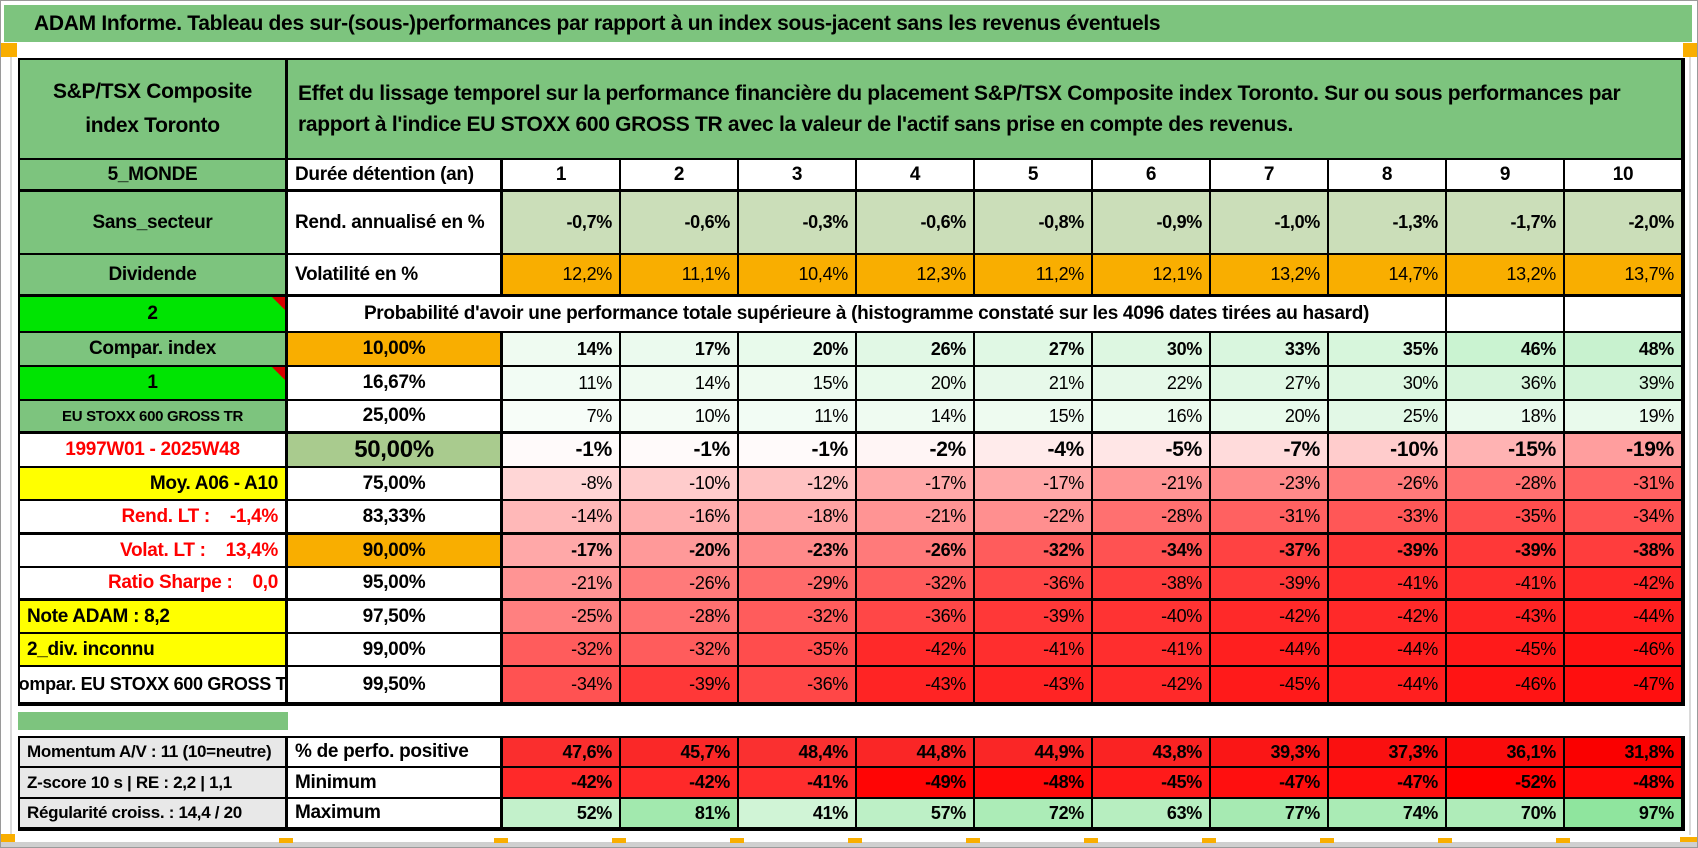 Image resolution: width=1698 pixels, height=848 pixels. What do you see at coordinates (916, 223) in the screenshot?
I see `value-cell: -0,6%` at bounding box center [916, 223].